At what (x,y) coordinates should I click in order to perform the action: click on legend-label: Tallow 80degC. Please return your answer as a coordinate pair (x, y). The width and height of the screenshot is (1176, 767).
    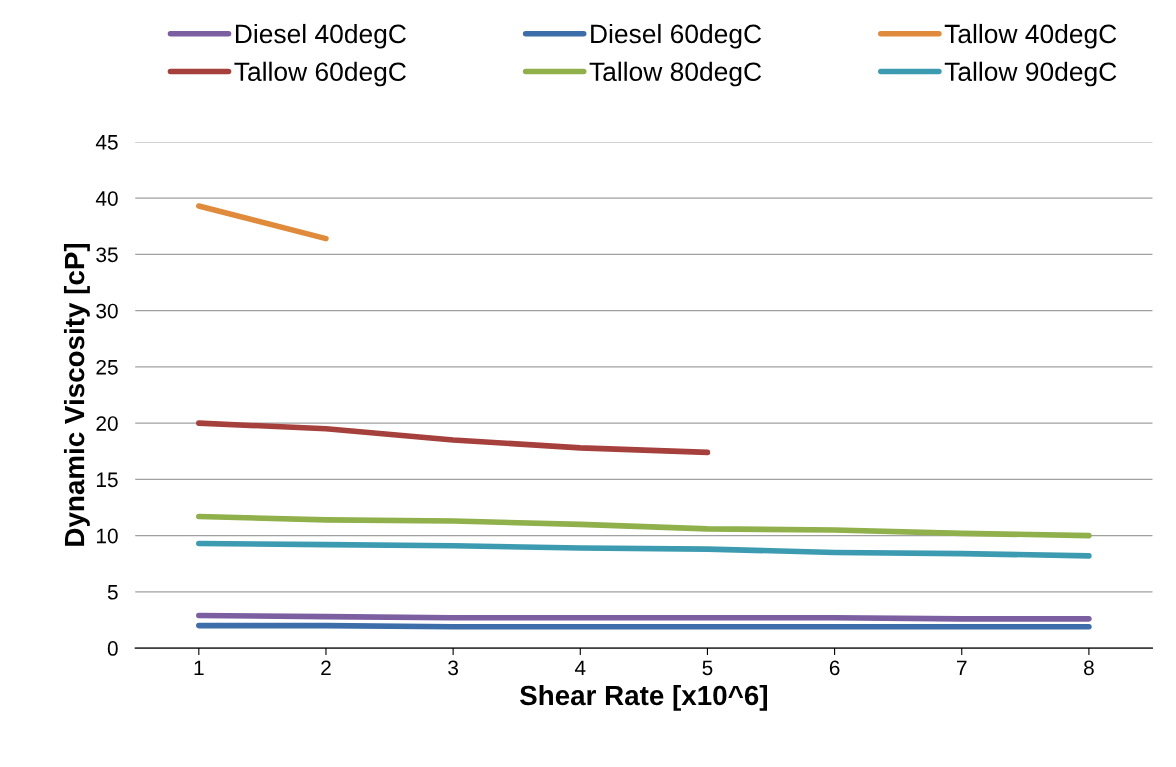
    Looking at the image, I should click on (675, 74).